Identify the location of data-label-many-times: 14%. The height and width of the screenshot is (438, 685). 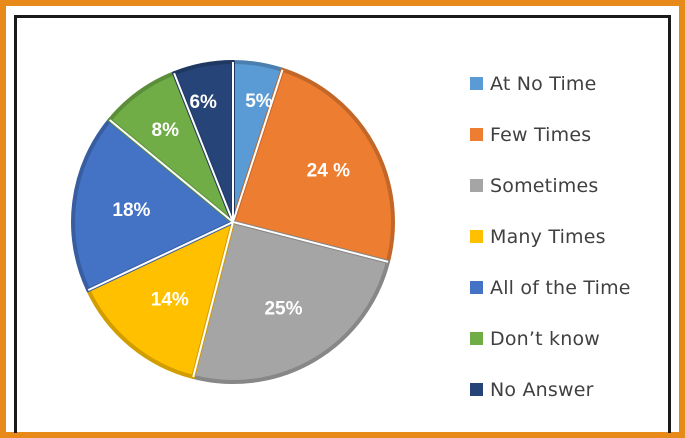
(170, 299).